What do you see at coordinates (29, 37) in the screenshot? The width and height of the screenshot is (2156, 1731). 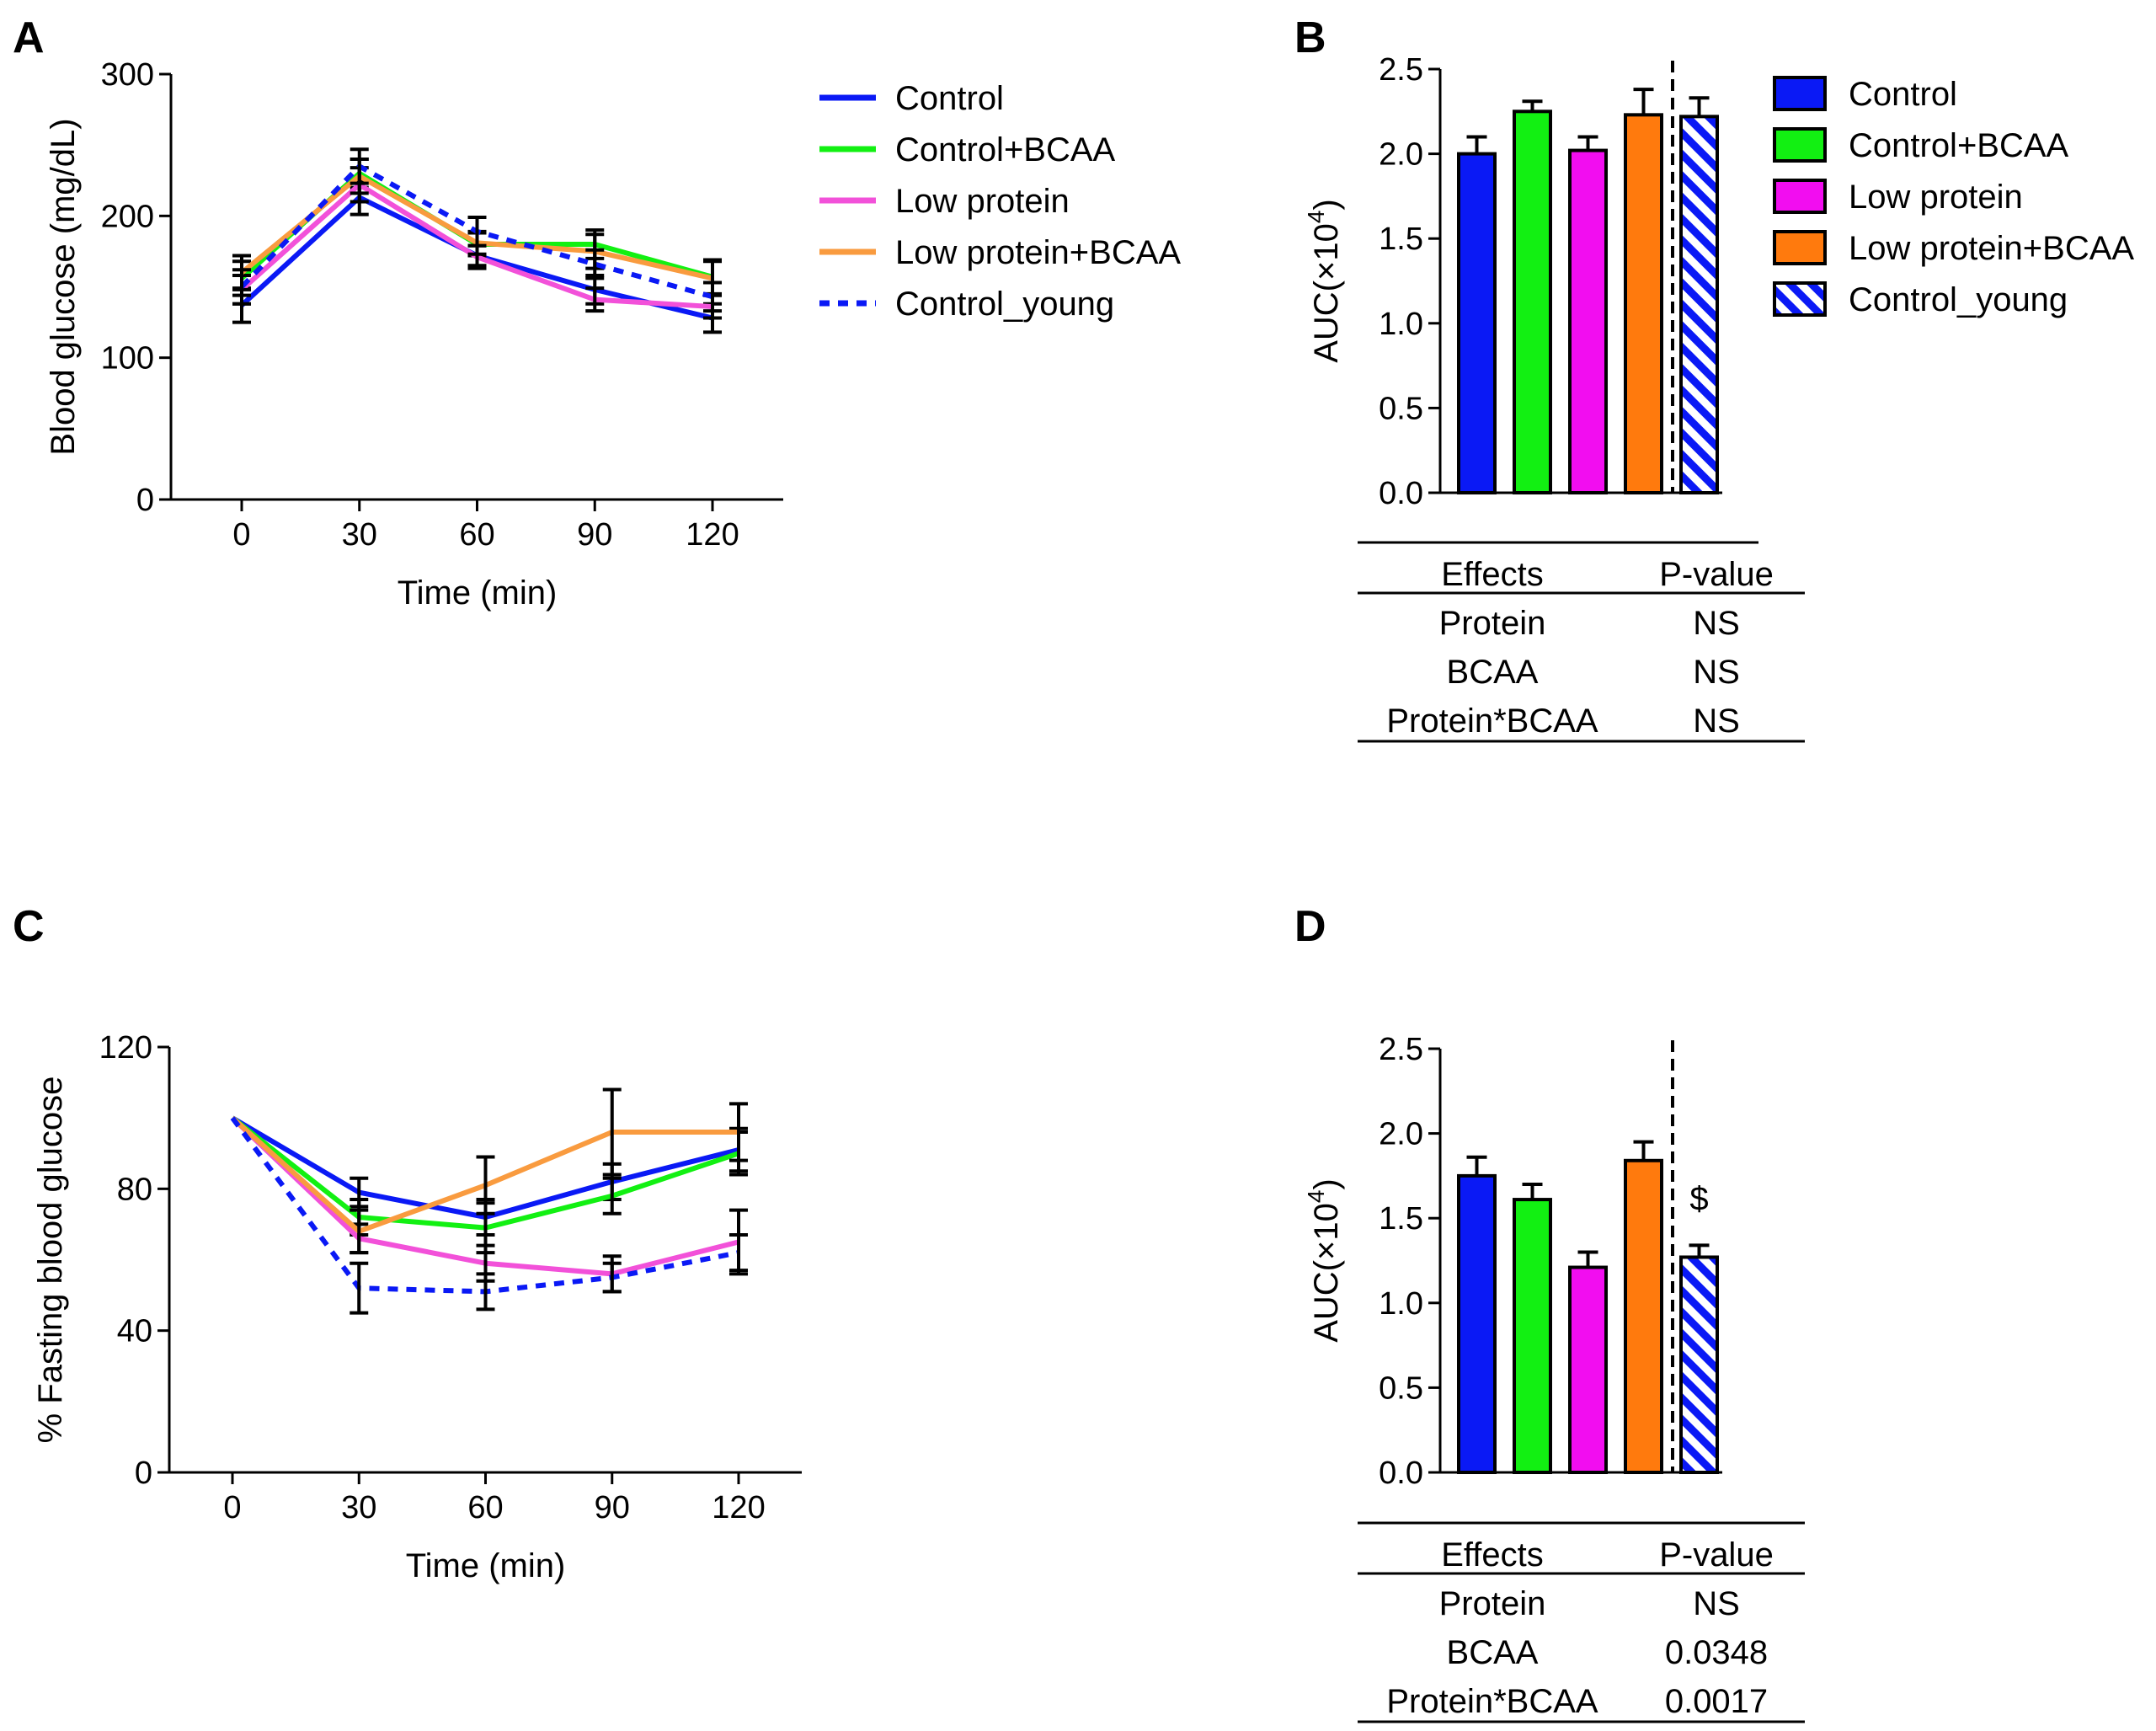 I see `panel-label: A` at bounding box center [29, 37].